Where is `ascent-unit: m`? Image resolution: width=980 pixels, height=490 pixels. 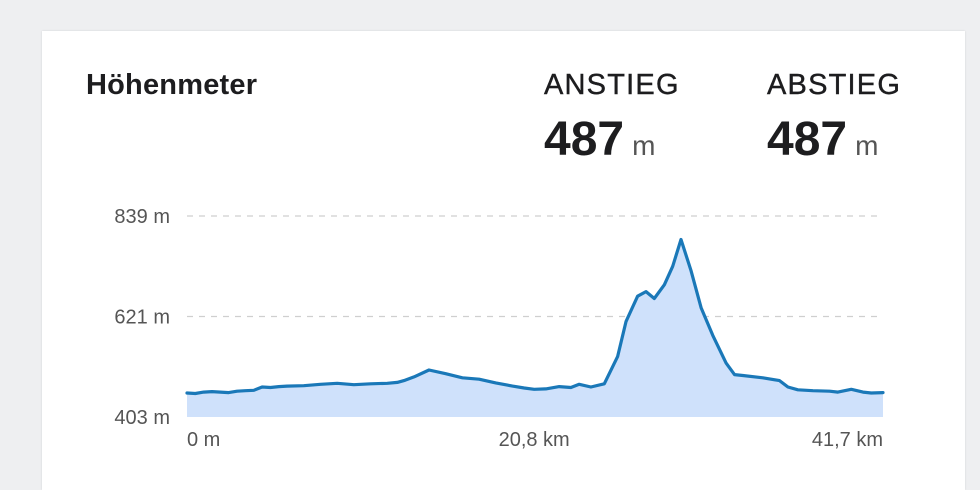 ascent-unit: m is located at coordinates (644, 145).